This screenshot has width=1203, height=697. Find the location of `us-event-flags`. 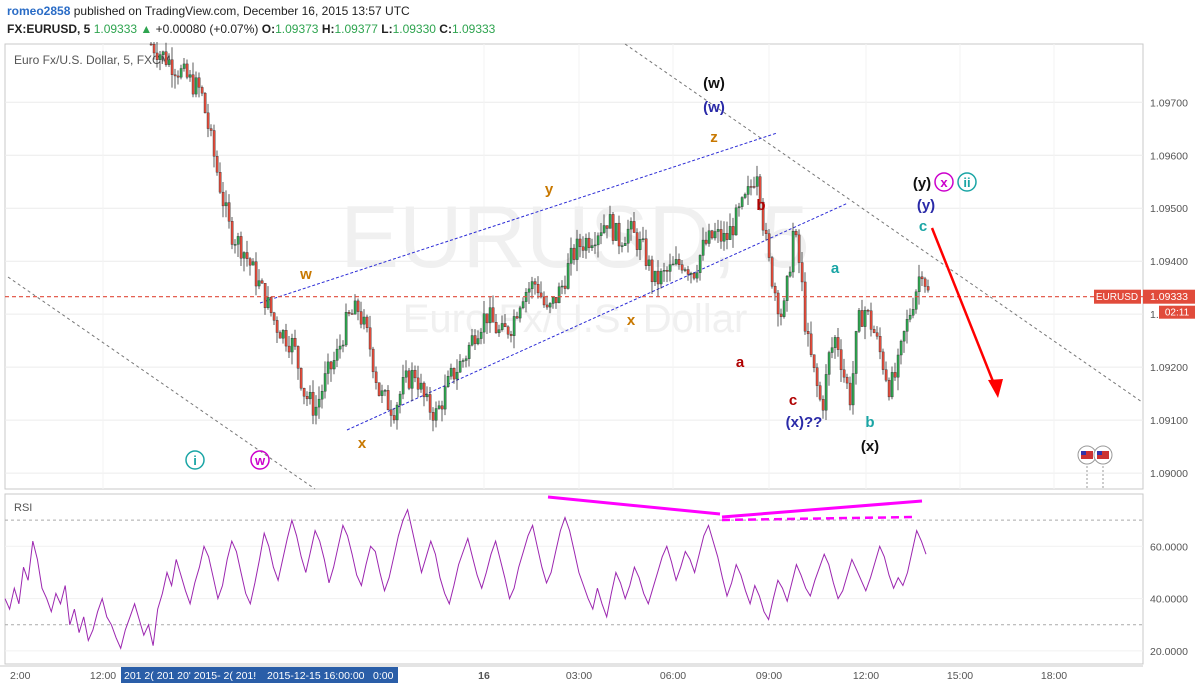

us-event-flags is located at coordinates (1095, 467).